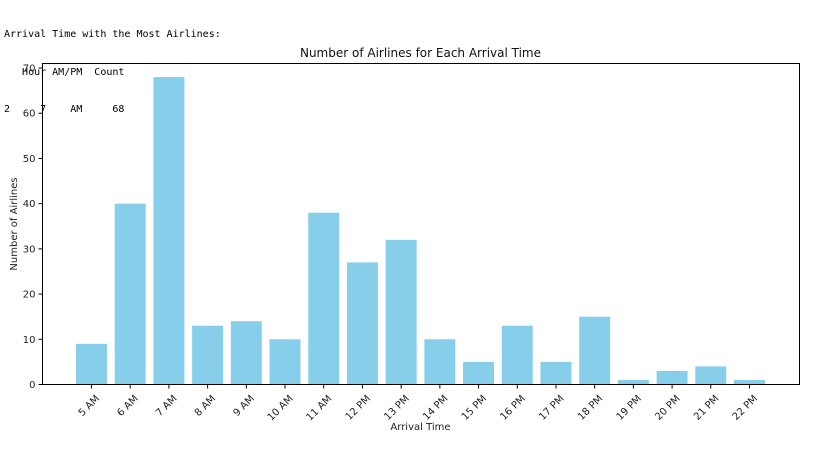 The image size is (819, 451). What do you see at coordinates (208, 355) in the screenshot?
I see `bar-8-am` at bounding box center [208, 355].